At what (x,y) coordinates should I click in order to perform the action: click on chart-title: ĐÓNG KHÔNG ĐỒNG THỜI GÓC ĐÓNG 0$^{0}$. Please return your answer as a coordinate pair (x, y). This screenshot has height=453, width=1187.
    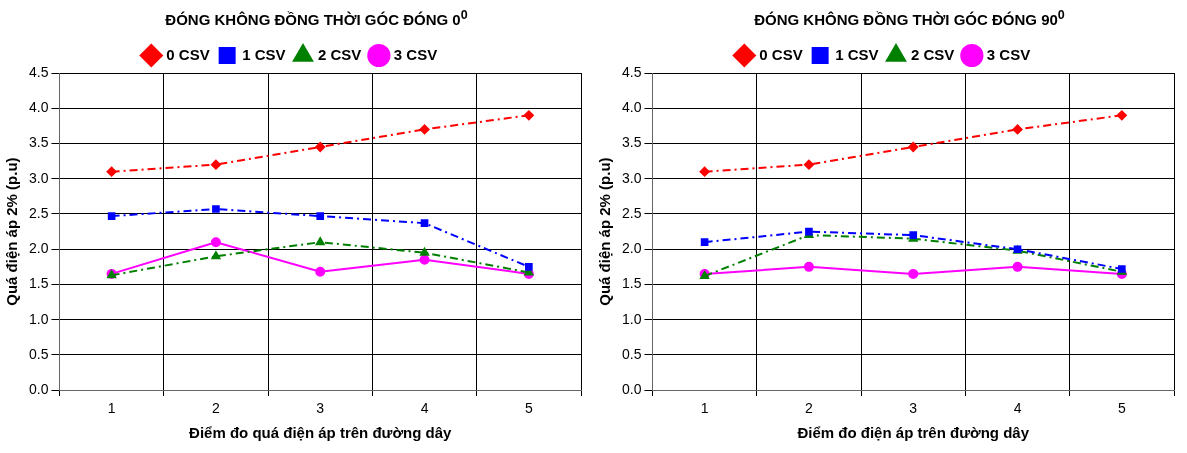
    Looking at the image, I should click on (316, 18).